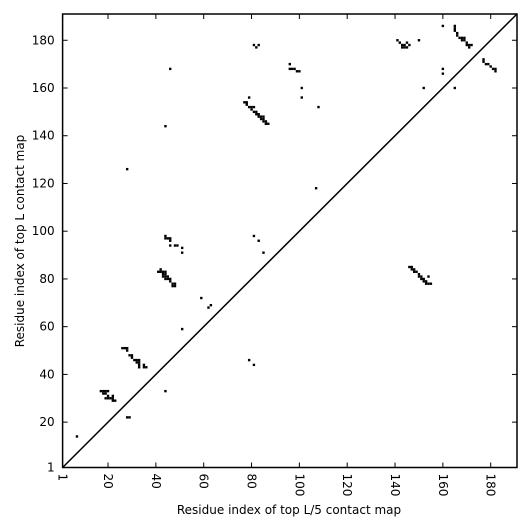 The image size is (531, 531). Describe the element at coordinates (289, 510) in the screenshot. I see `x-axis-label: Residue index of top L/5 contact map` at that location.